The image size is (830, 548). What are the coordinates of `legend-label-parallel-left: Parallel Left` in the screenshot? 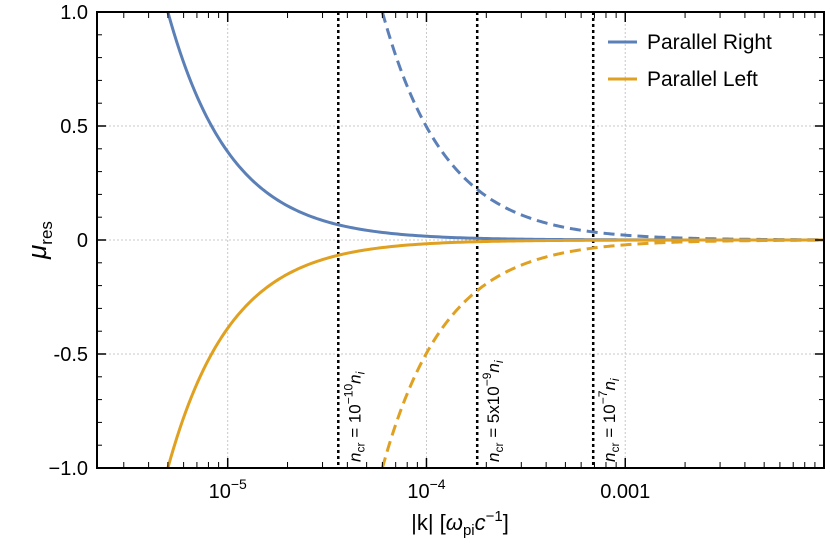 It's located at (702, 79).